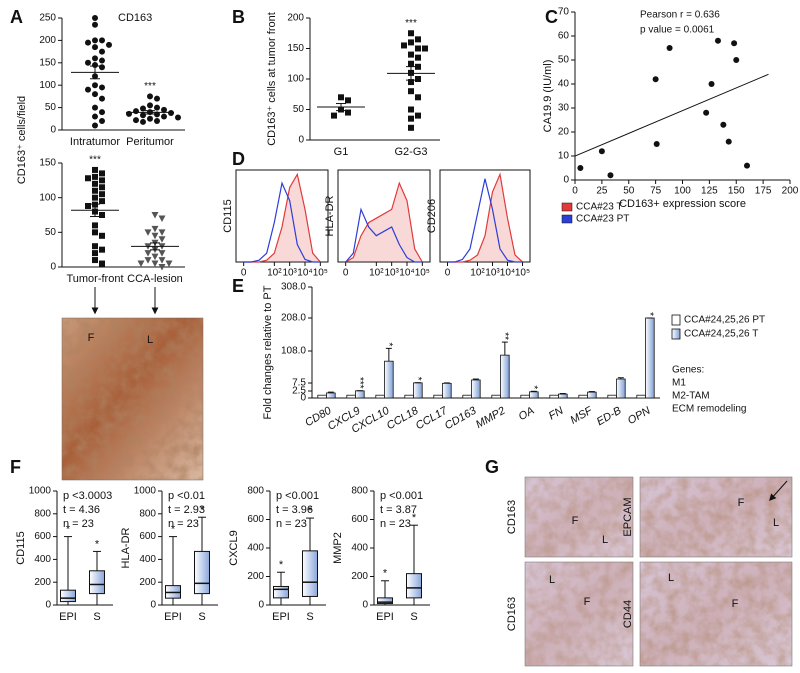 The height and width of the screenshot is (673, 800). I want to click on annotation: p value = 0.0061, so click(677, 30).